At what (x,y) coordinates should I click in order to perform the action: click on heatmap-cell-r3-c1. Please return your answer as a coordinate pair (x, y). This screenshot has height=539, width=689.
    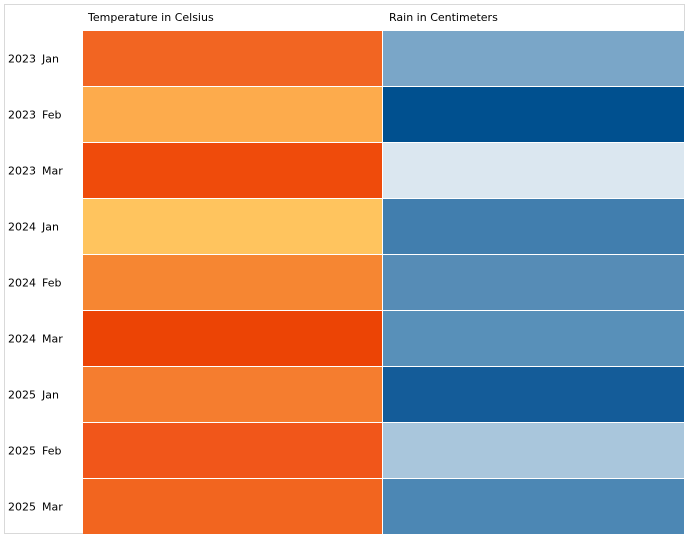
    Looking at the image, I should click on (534, 227).